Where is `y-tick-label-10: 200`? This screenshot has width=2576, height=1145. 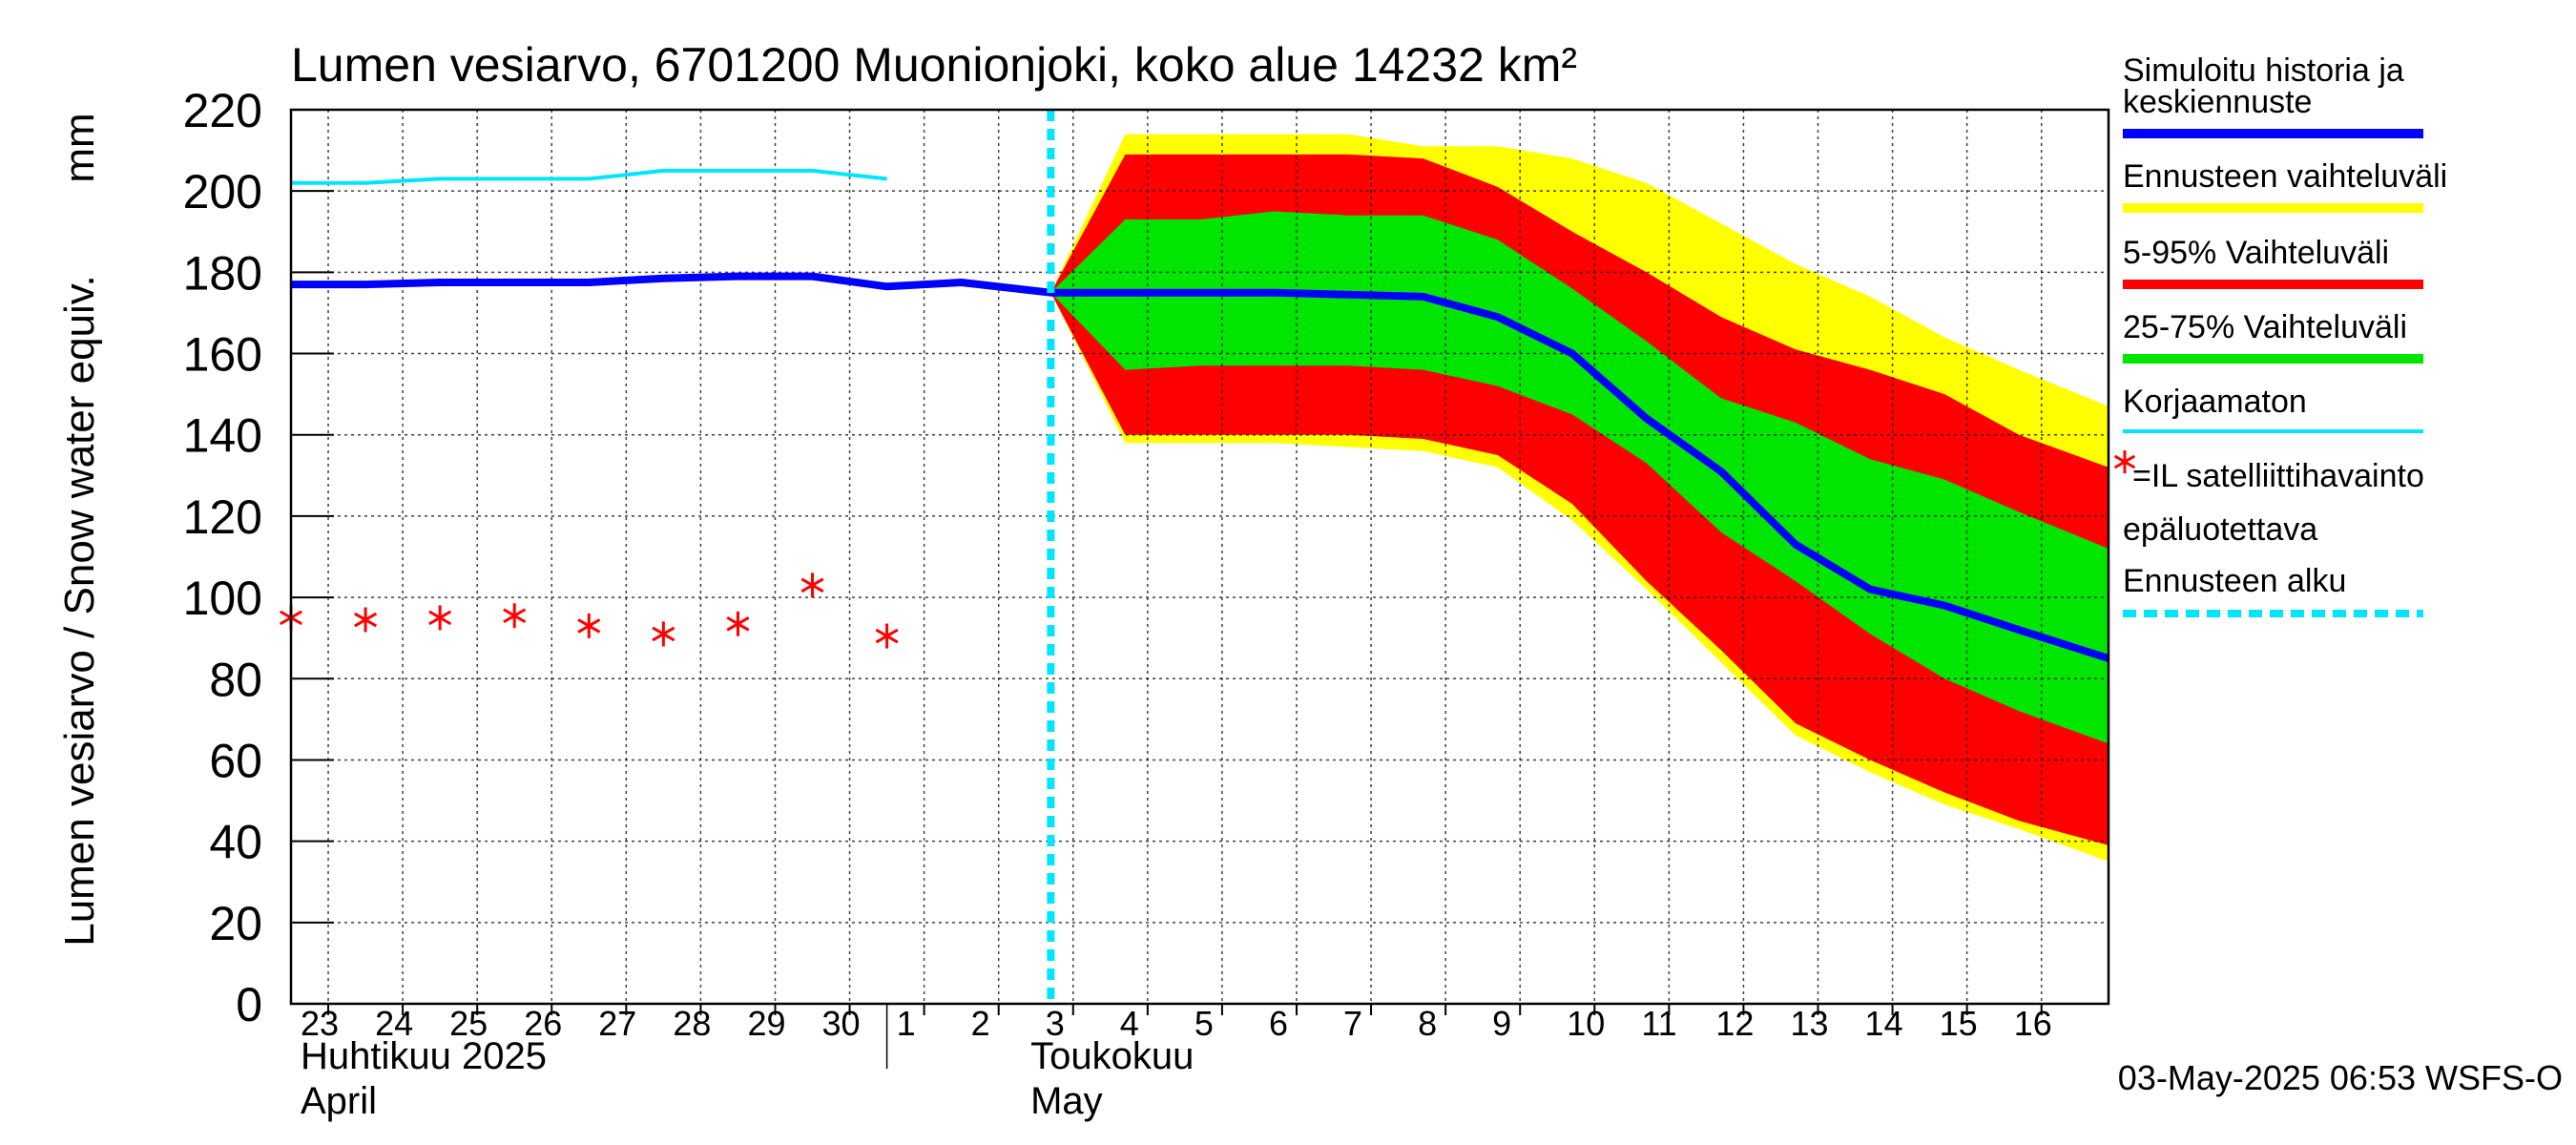 y-tick-label-10: 200 is located at coordinates (222, 192).